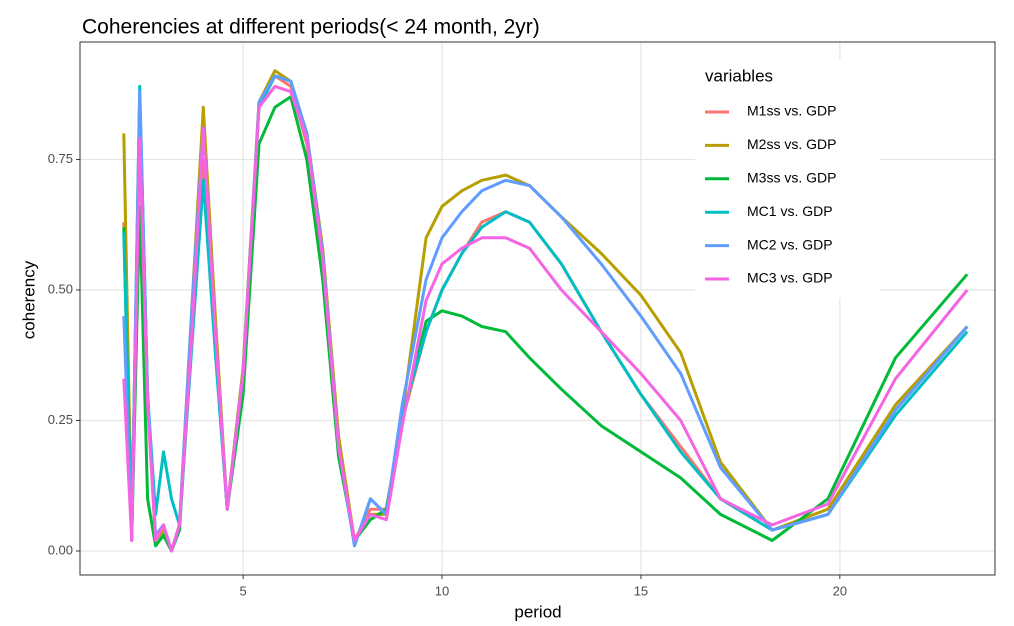  Describe the element at coordinates (60, 288) in the screenshot. I see `y-tick-label: 0.50` at that location.